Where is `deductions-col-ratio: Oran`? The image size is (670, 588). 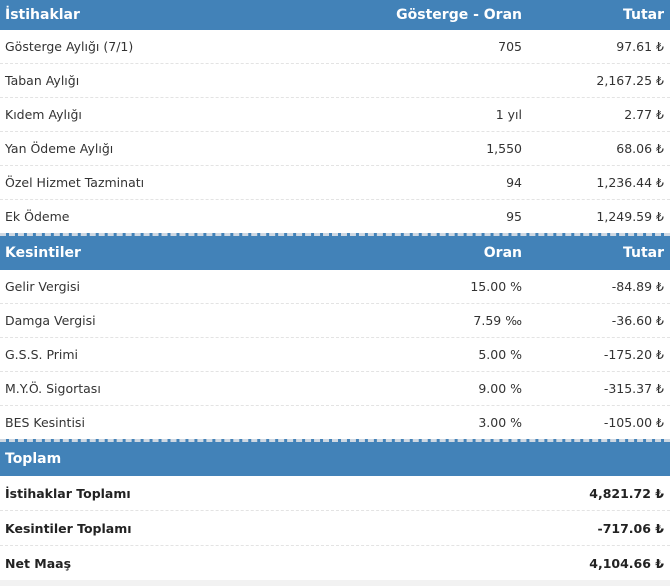
deductions-col-ratio: Oran is located at coordinates (502, 253).